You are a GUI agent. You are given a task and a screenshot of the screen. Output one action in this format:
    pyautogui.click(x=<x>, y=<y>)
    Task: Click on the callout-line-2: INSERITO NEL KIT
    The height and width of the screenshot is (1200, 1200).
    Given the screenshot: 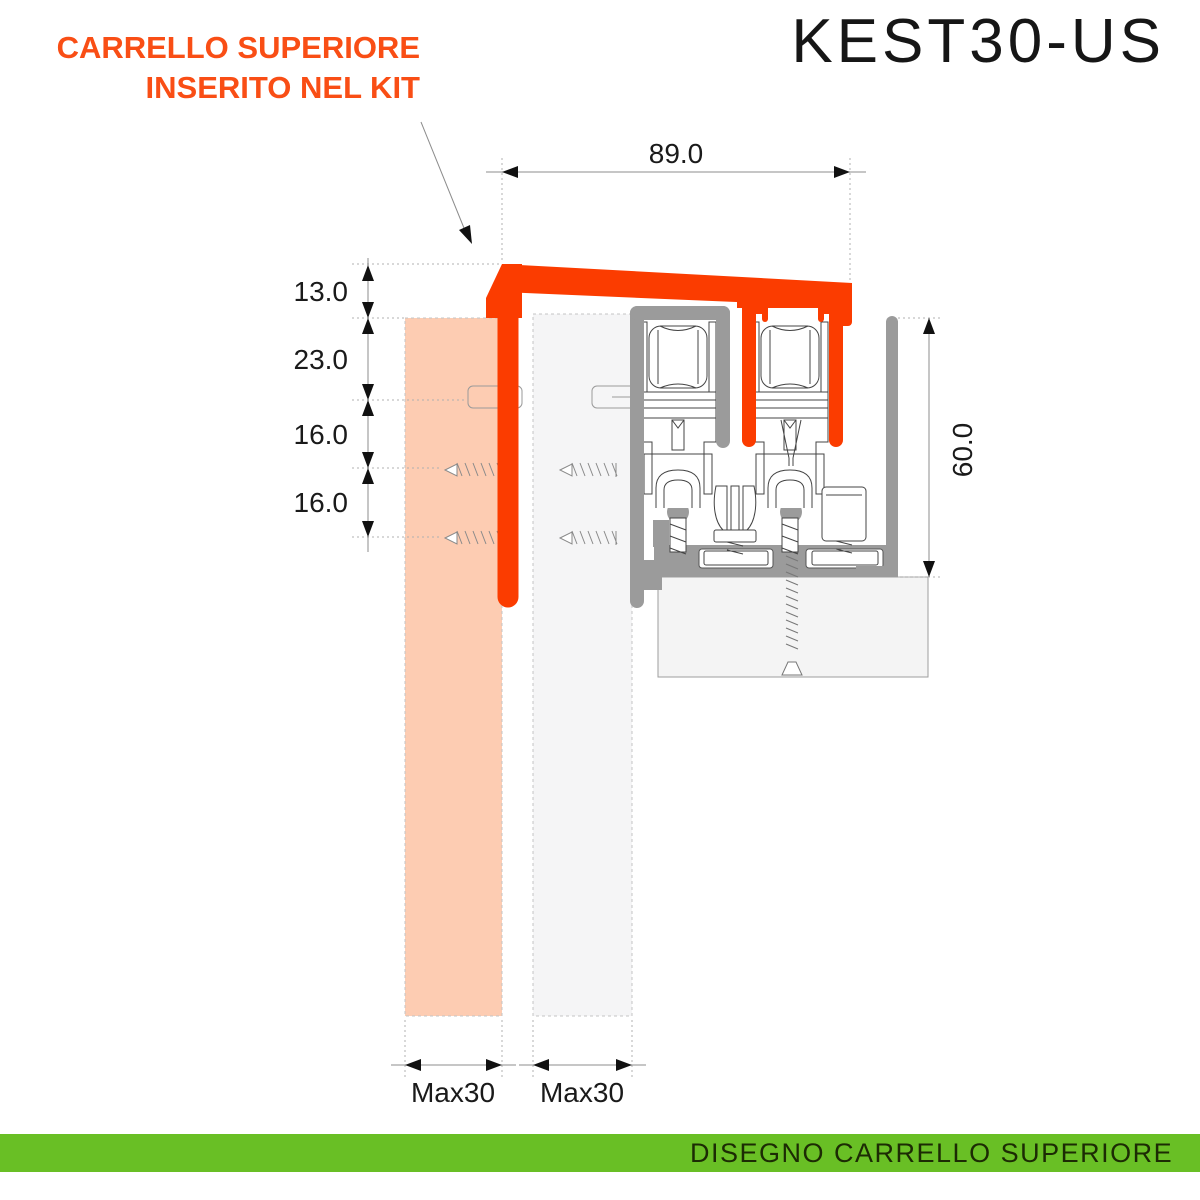 What is the action you would take?
    pyautogui.click(x=282, y=87)
    